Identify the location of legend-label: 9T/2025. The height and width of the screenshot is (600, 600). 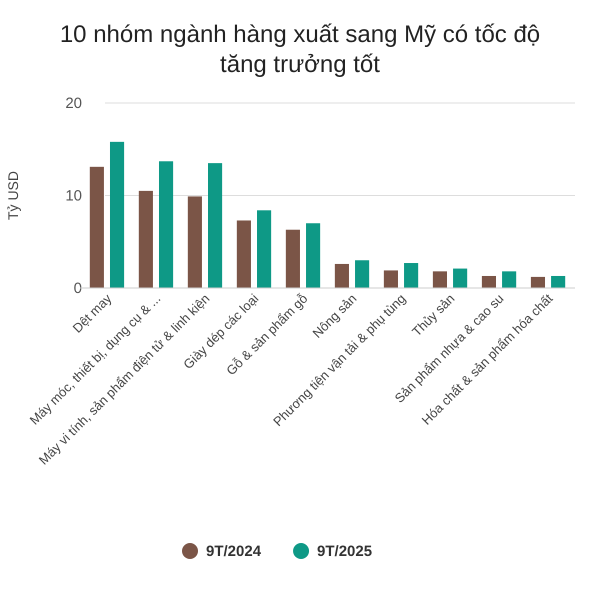
(344, 551).